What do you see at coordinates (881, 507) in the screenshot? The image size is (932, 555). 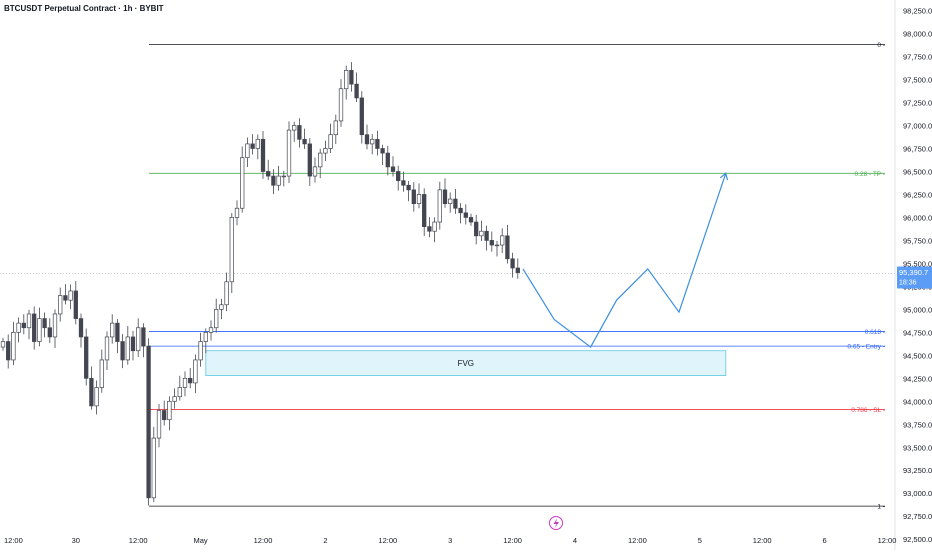 I see `fib-level-1-label: 1 -` at bounding box center [881, 507].